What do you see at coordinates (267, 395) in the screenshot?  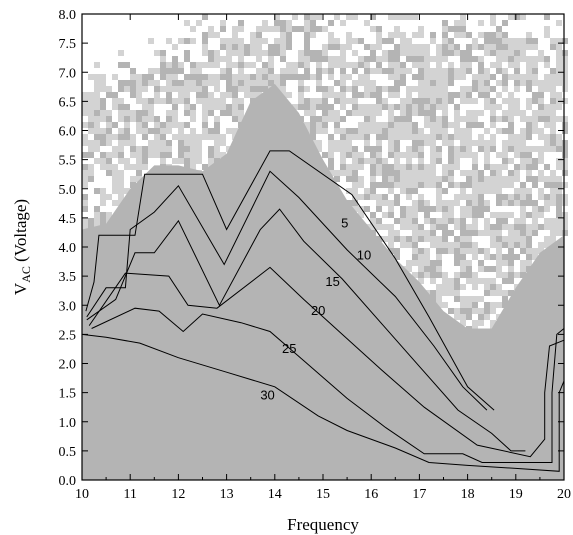 I see `contour-label-30: 30` at bounding box center [267, 395].